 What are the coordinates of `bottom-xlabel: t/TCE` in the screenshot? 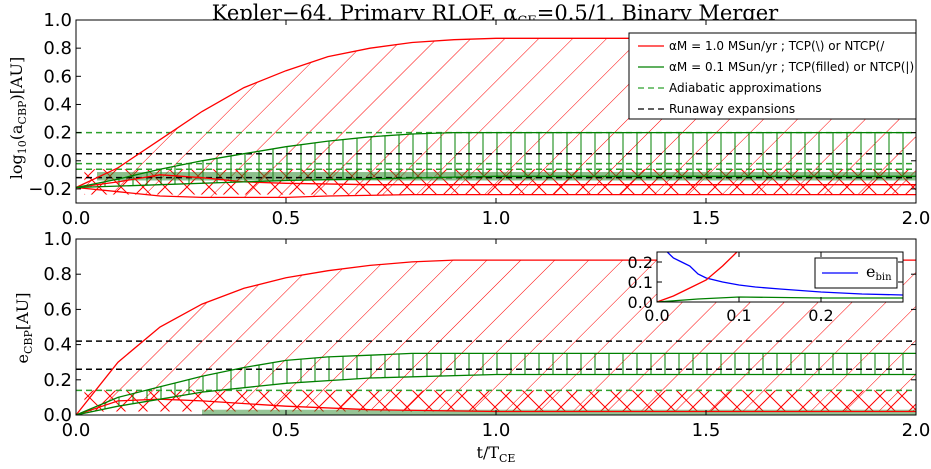 It's located at (496, 454).